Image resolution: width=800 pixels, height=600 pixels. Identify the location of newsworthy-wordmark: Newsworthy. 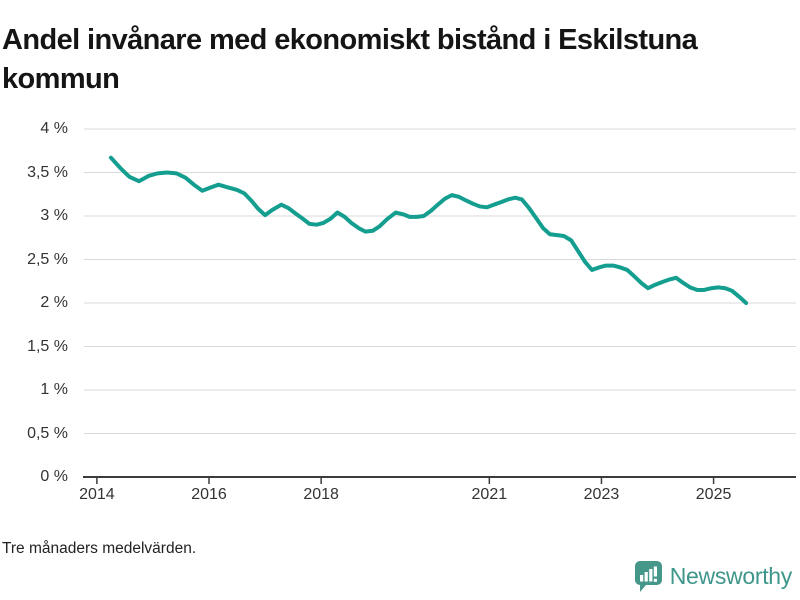
(731, 576).